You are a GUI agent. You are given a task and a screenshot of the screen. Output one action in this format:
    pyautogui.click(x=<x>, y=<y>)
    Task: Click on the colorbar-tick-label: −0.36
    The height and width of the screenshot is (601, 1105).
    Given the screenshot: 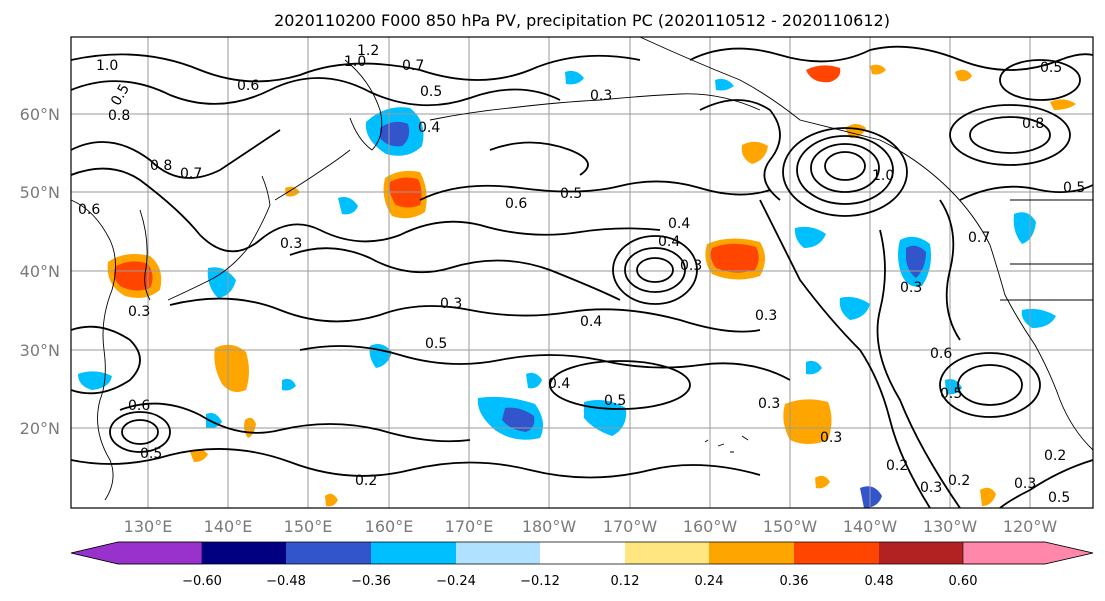 What is the action you would take?
    pyautogui.click(x=371, y=581)
    